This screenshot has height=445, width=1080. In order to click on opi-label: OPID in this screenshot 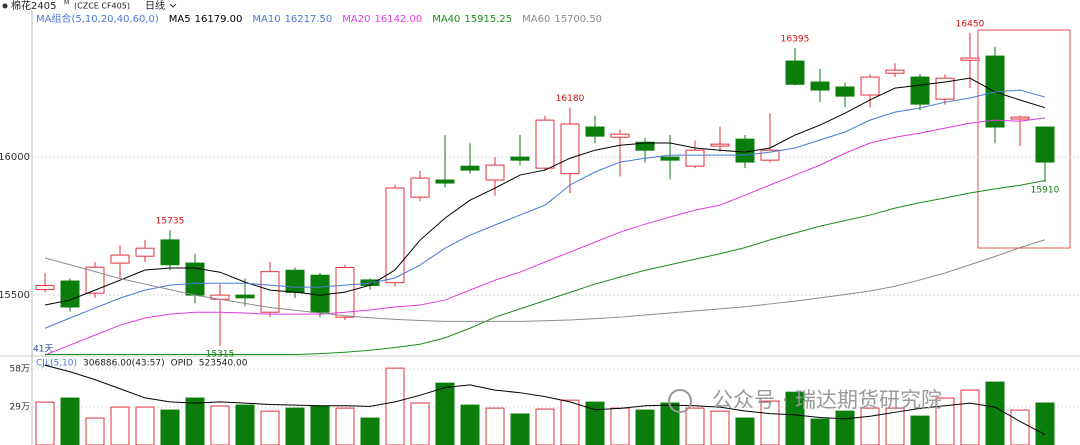, I will do `click(182, 364)`.